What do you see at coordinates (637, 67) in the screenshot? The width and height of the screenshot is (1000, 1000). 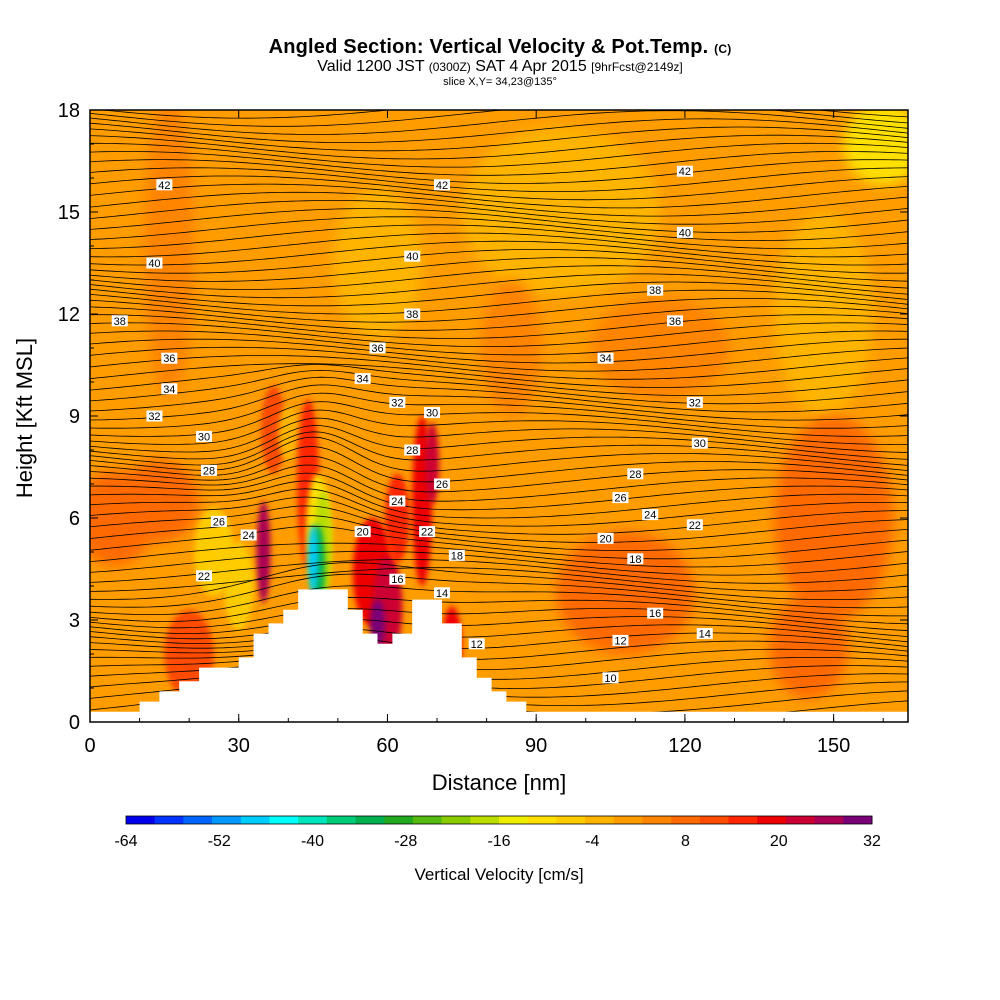 I see `subtitle-forecast: [9hrFcst@2149z]` at bounding box center [637, 67].